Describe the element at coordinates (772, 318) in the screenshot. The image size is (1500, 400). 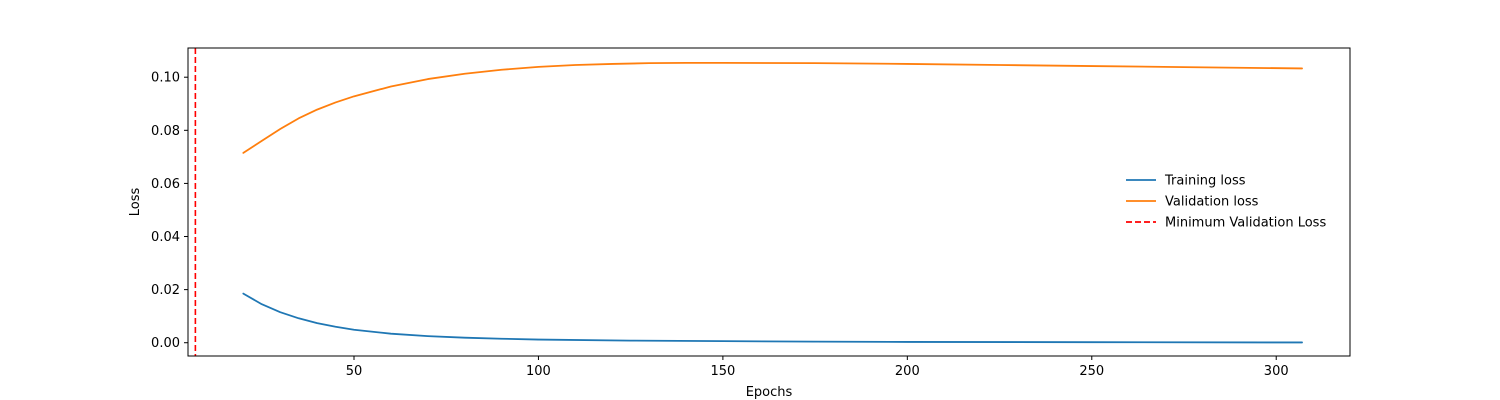
I see `series-line-training-loss` at that location.